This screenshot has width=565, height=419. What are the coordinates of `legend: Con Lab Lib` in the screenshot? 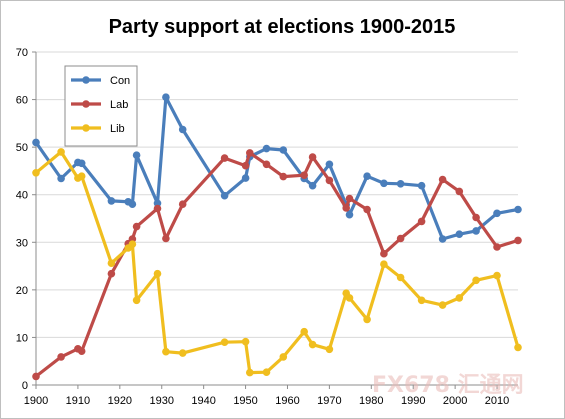 It's located at (101, 106).